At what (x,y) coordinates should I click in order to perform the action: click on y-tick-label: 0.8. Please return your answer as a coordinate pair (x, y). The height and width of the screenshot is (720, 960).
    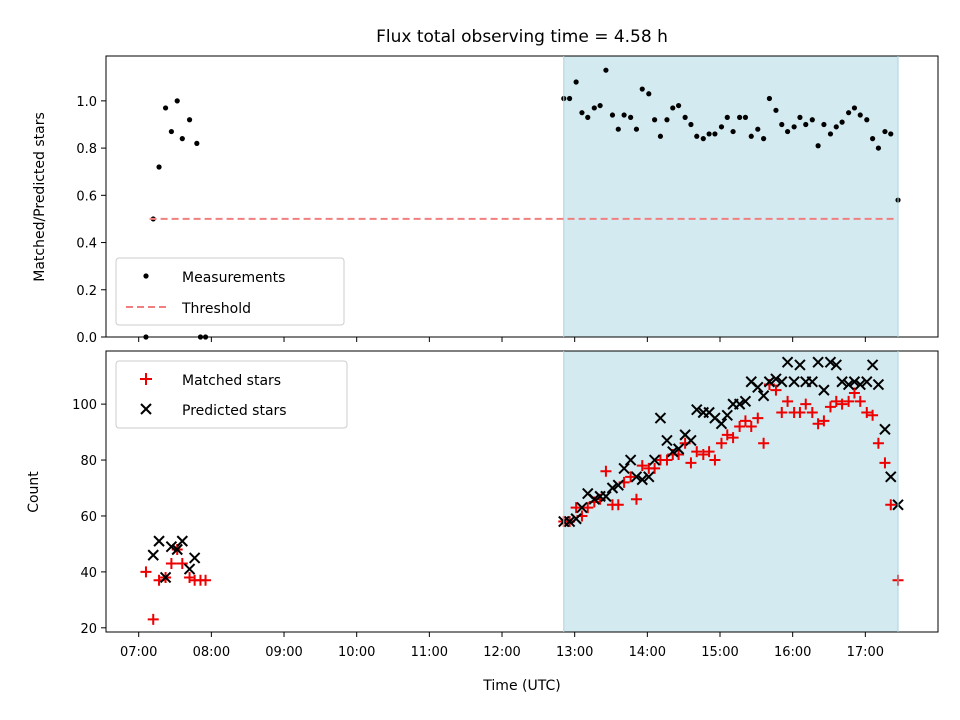
    Looking at the image, I should click on (86, 149).